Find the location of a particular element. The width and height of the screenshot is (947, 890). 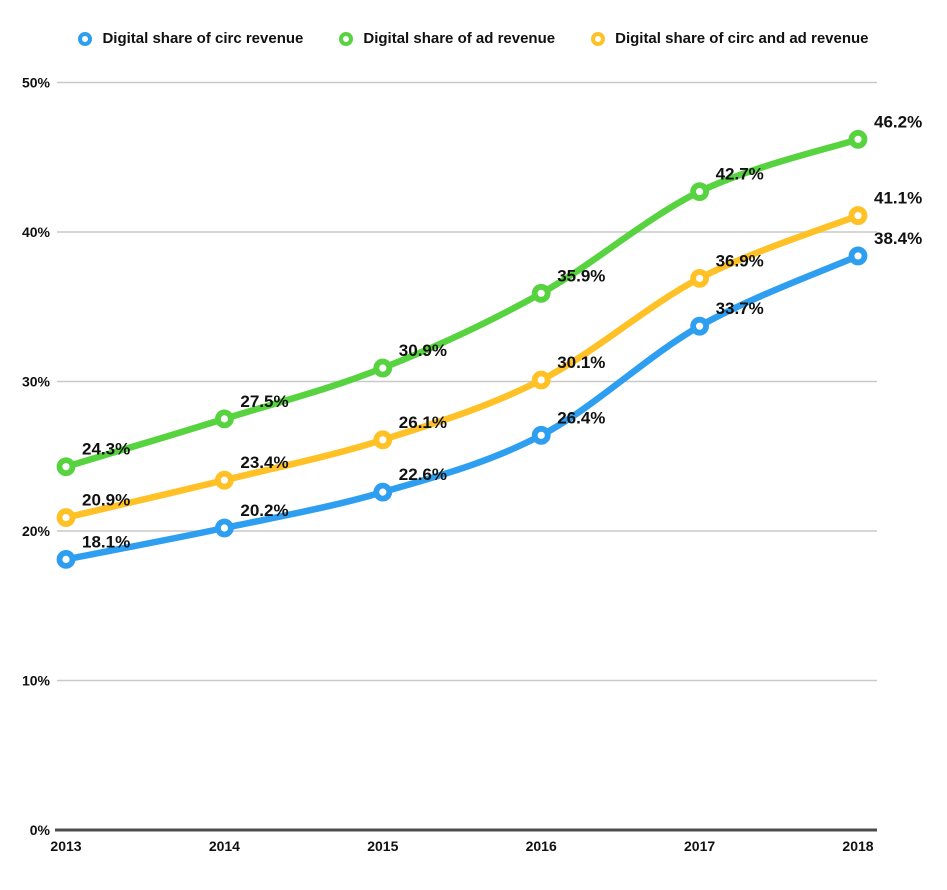

data-point-label: 30.1% is located at coordinates (581, 362).